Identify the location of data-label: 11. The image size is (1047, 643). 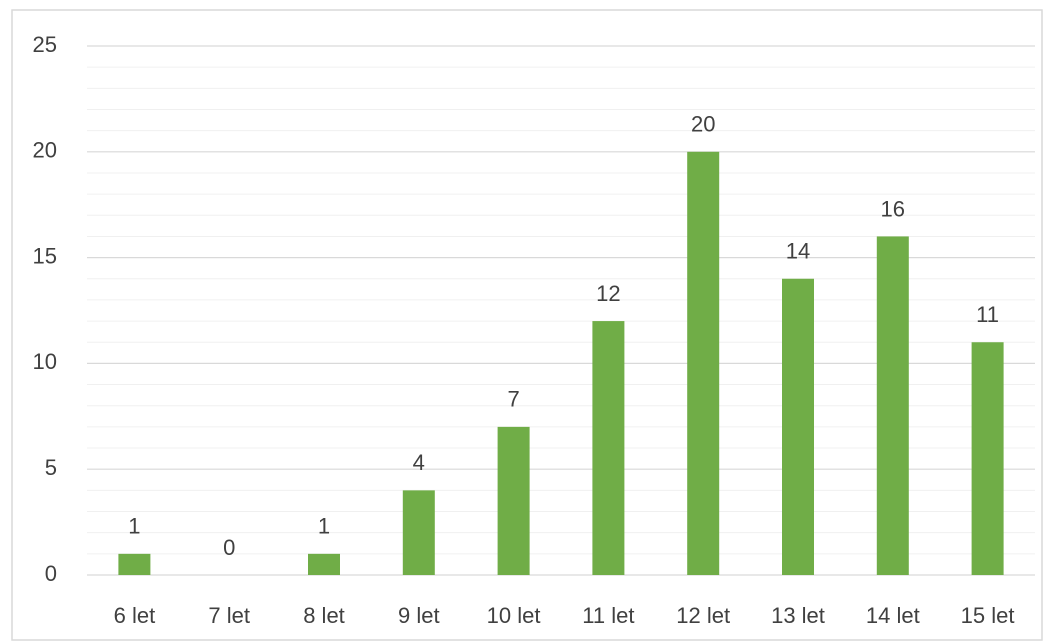
(987, 314).